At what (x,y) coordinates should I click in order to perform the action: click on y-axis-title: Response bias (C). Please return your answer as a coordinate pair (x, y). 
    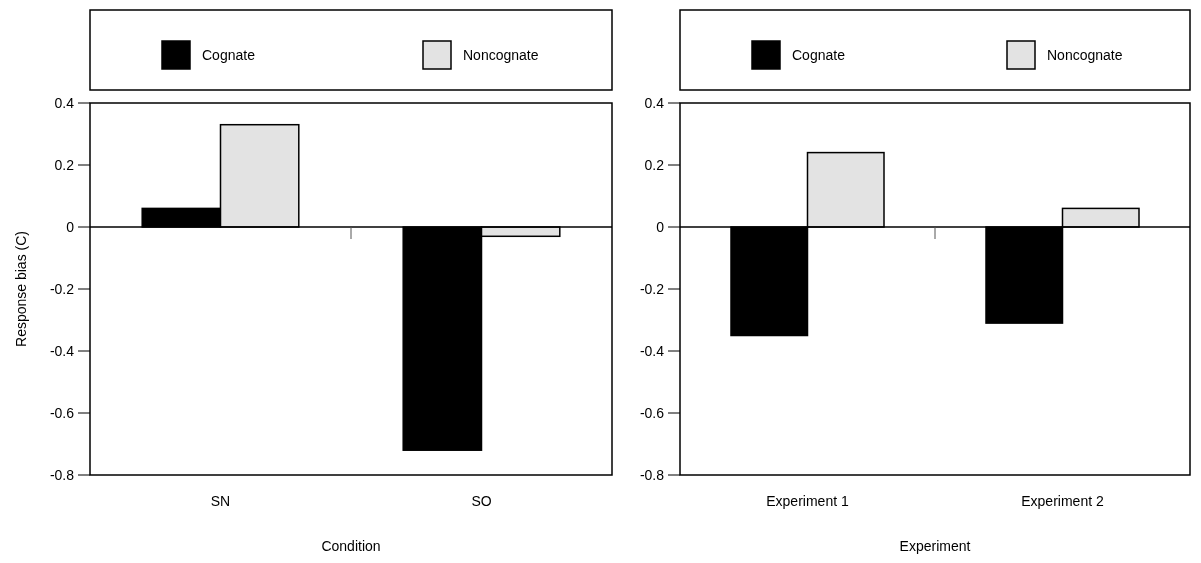
    Looking at the image, I should click on (21, 289).